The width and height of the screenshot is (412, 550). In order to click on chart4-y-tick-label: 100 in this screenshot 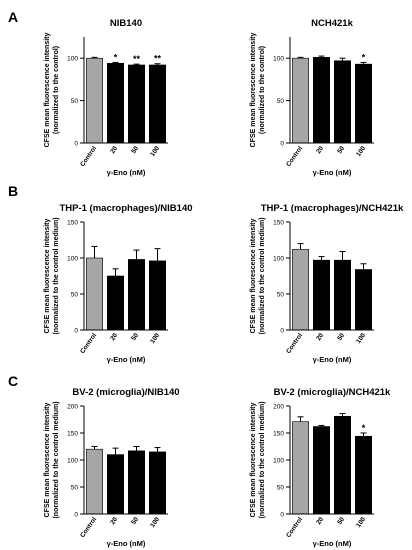, I will do `click(278, 258)`.